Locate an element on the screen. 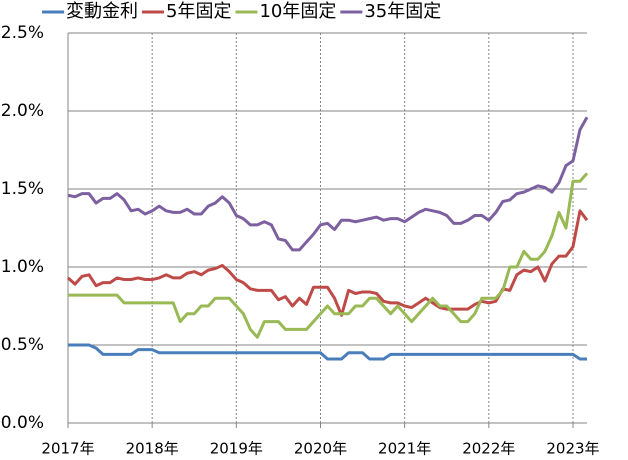 The height and width of the screenshot is (460, 628). legend-label: 変動金利 is located at coordinates (102, 11).